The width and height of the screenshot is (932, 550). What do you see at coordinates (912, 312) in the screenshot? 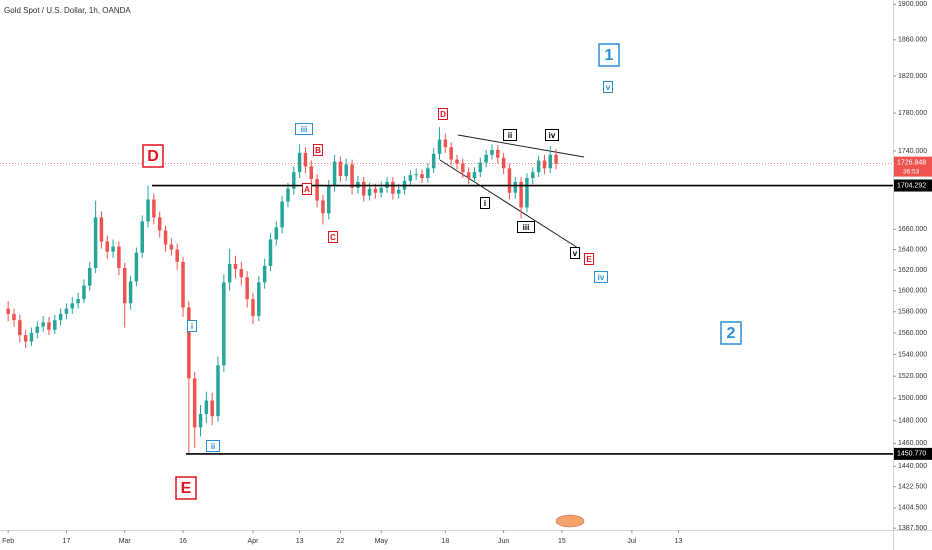
I see `y-tick-label: 1580.000` at bounding box center [912, 312].